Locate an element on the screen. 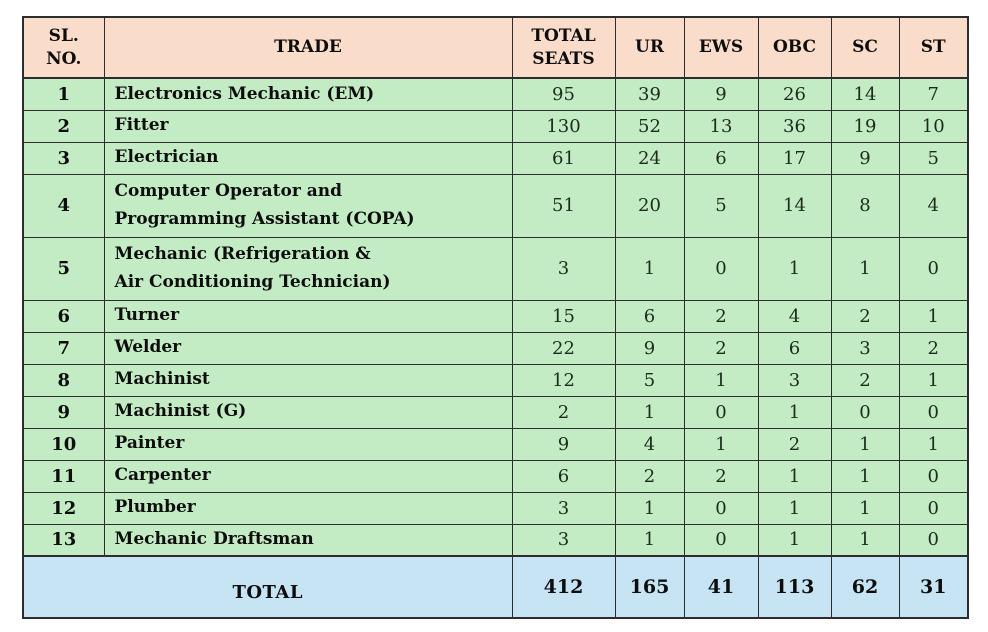 The height and width of the screenshot is (632, 988). total-ews: 41 is located at coordinates (721, 587).